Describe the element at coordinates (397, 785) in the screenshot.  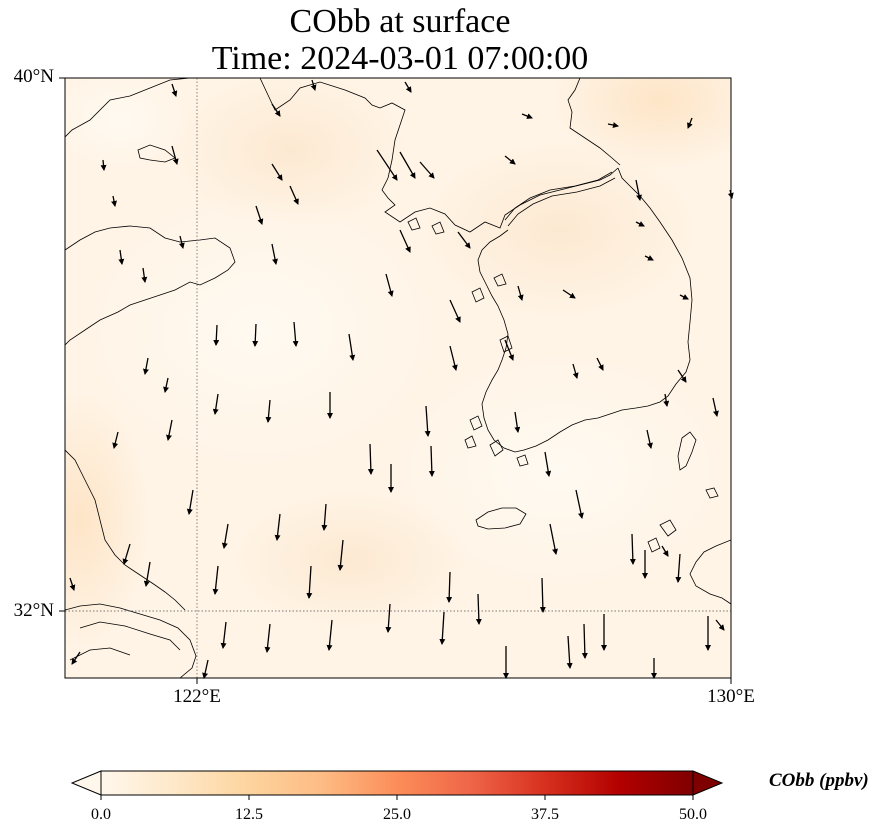
I see `colorbar` at that location.